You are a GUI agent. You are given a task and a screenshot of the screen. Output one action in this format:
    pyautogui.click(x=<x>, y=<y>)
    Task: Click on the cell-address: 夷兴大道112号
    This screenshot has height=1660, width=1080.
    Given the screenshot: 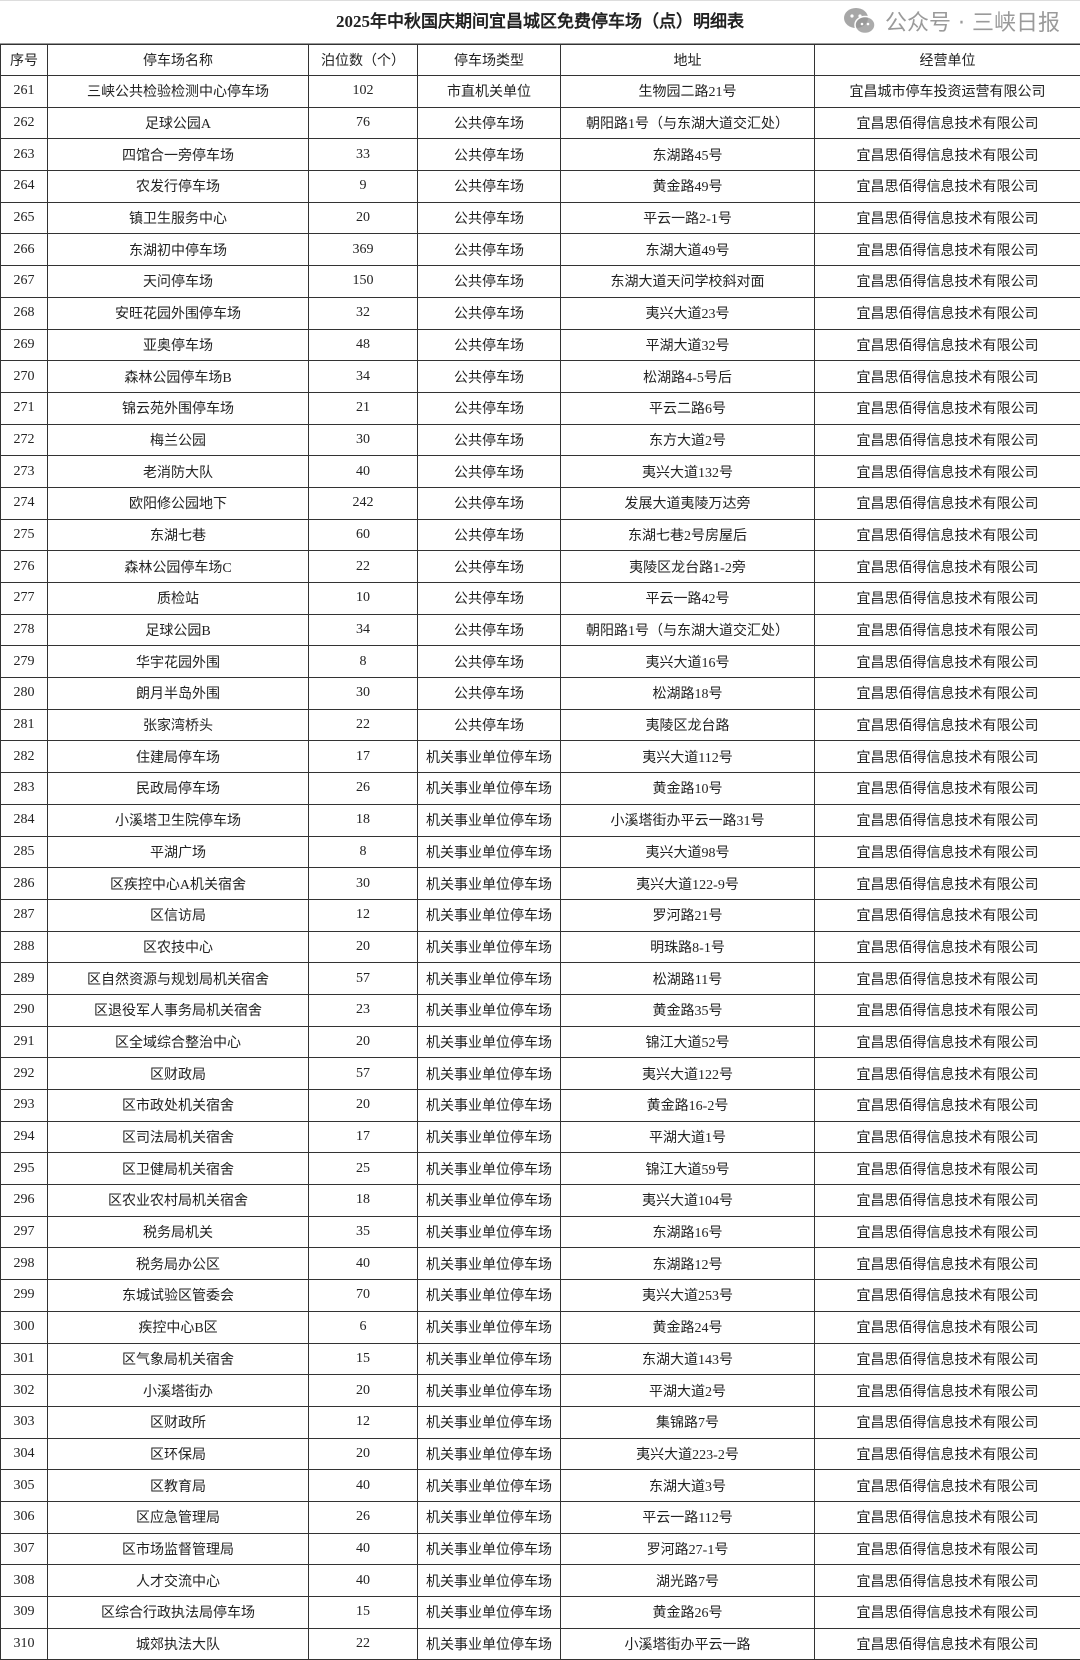 What is the action you would take?
    pyautogui.click(x=688, y=757)
    